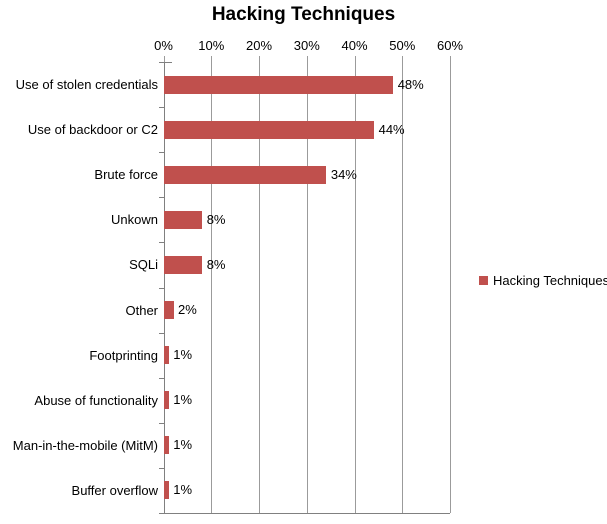  What do you see at coordinates (92, 130) in the screenshot?
I see `category-label: Use of backdoor or C2` at bounding box center [92, 130].